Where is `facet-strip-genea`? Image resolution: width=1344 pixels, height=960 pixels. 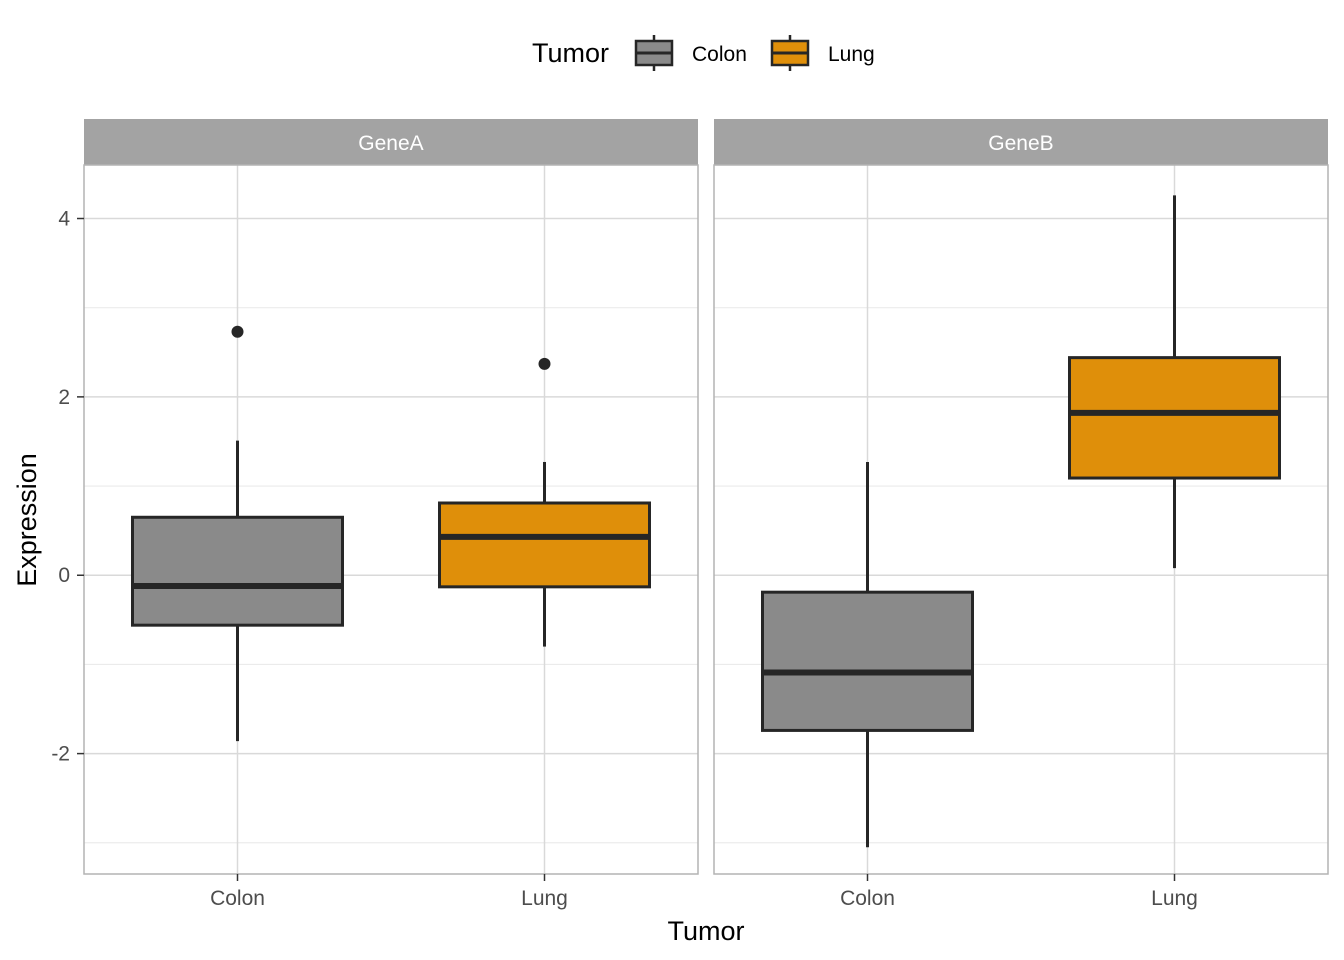 facet-strip-genea is located at coordinates (391, 142).